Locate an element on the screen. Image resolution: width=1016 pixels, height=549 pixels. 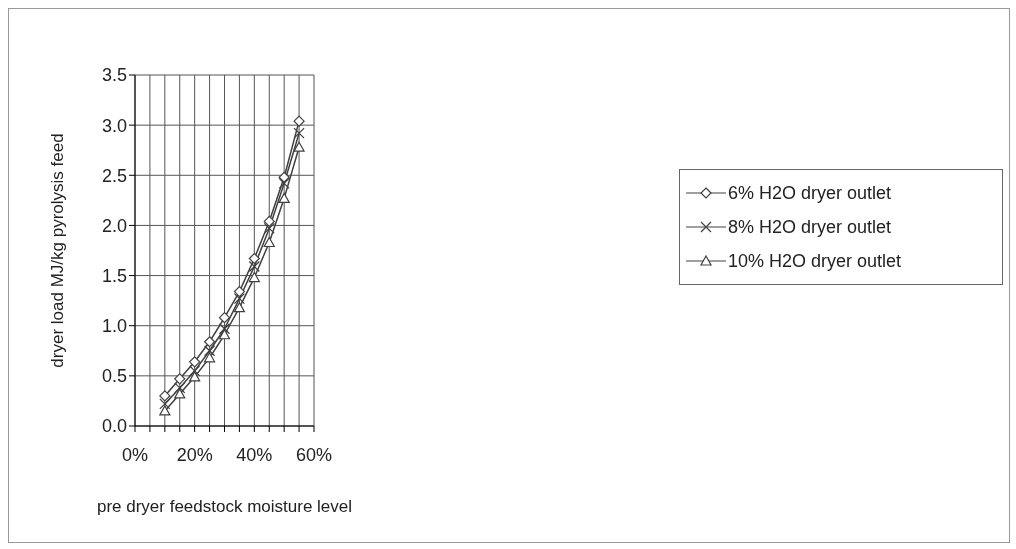
y-tick-label: 0.5 is located at coordinates (114, 376).